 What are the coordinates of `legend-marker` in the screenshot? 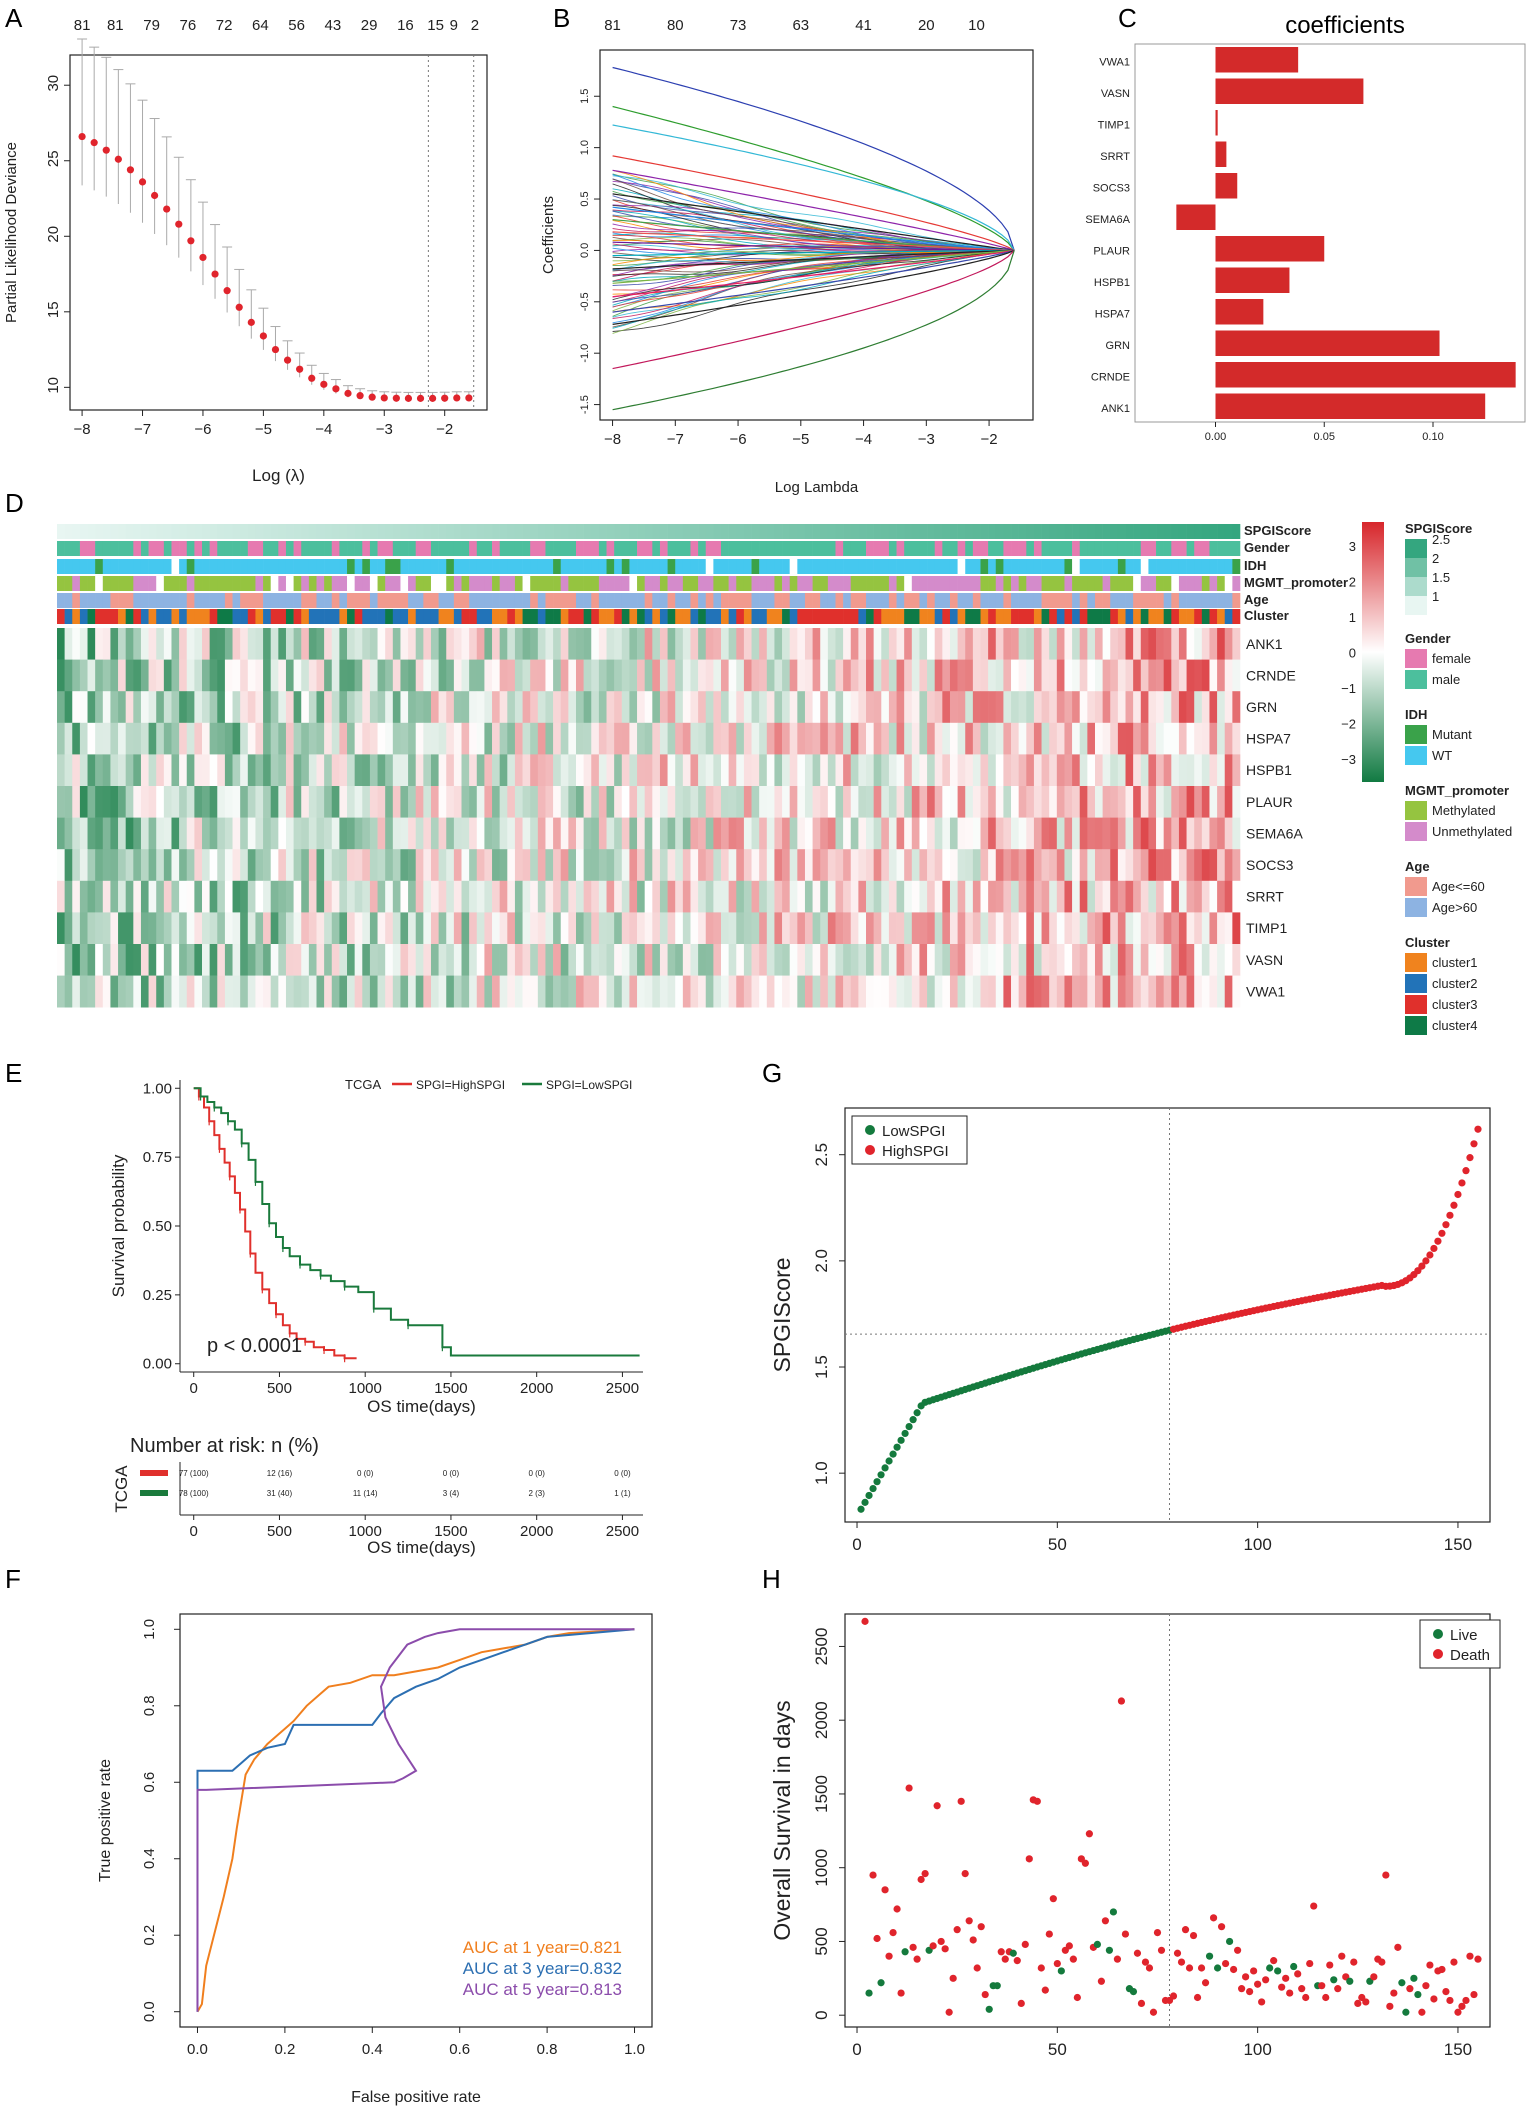 It's located at (1438, 1654).